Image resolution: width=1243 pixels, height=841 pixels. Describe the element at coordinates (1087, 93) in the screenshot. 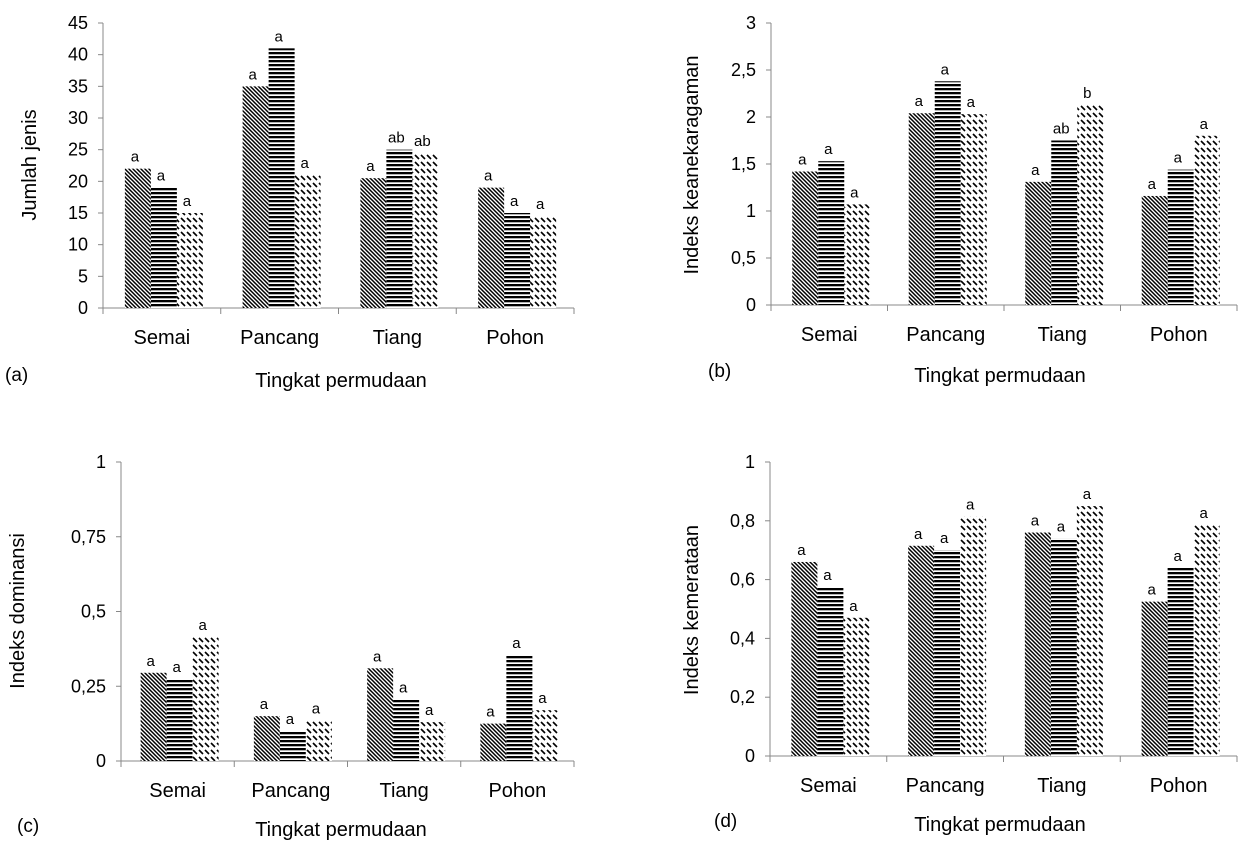

I see `significance-label: b` at that location.